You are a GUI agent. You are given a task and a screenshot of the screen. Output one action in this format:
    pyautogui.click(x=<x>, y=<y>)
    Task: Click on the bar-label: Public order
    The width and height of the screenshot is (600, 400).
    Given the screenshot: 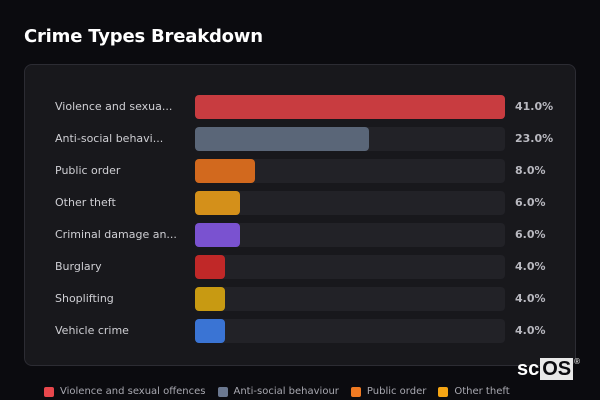 What is the action you would take?
    pyautogui.click(x=88, y=170)
    